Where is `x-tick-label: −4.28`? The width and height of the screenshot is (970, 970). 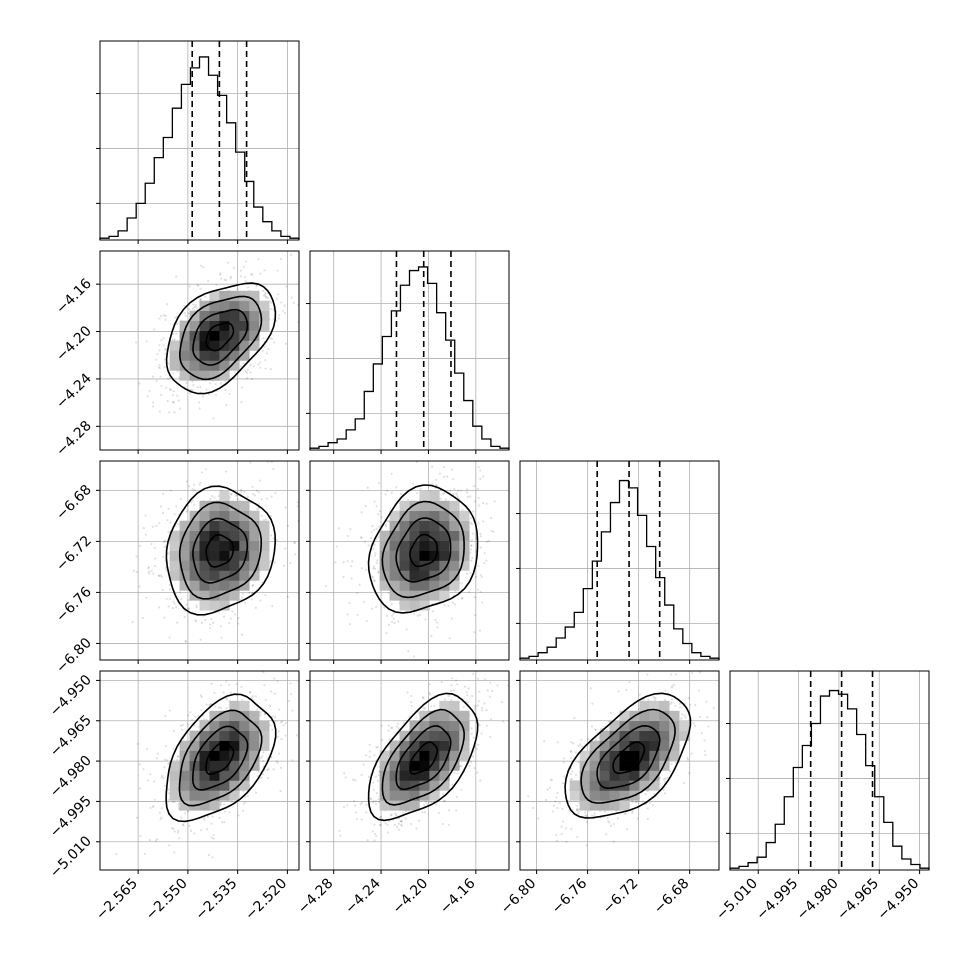 x-tick-label: −4.28 is located at coordinates (316, 897).